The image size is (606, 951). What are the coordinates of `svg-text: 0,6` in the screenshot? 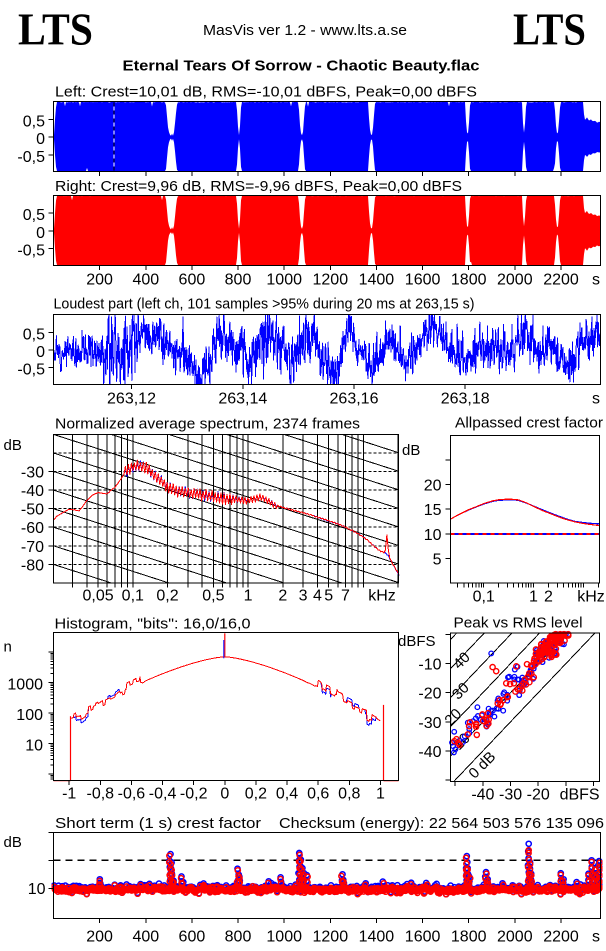 It's located at (318, 794).